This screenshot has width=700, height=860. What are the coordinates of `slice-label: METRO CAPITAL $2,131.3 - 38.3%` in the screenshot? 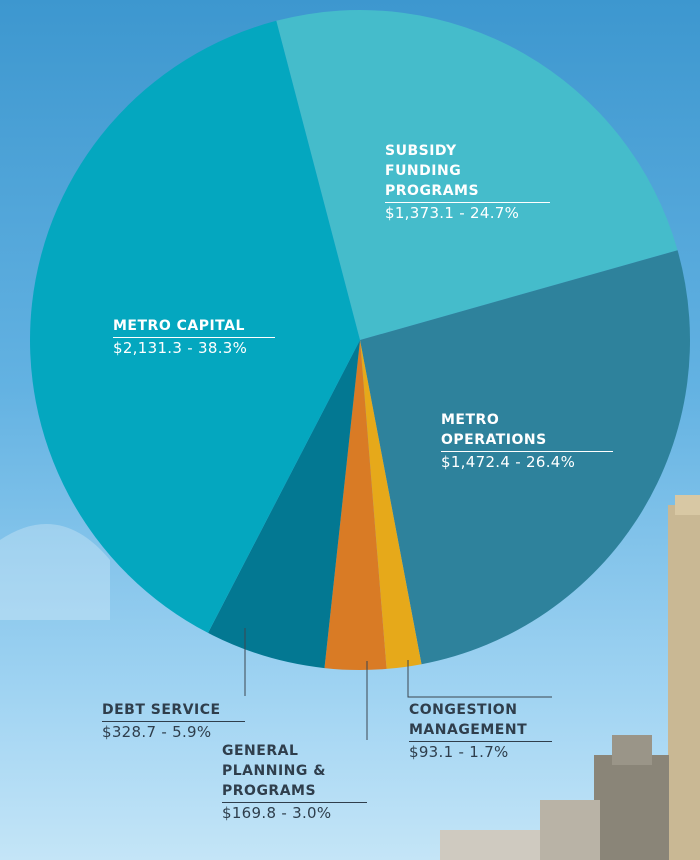 It's located at (194, 337).